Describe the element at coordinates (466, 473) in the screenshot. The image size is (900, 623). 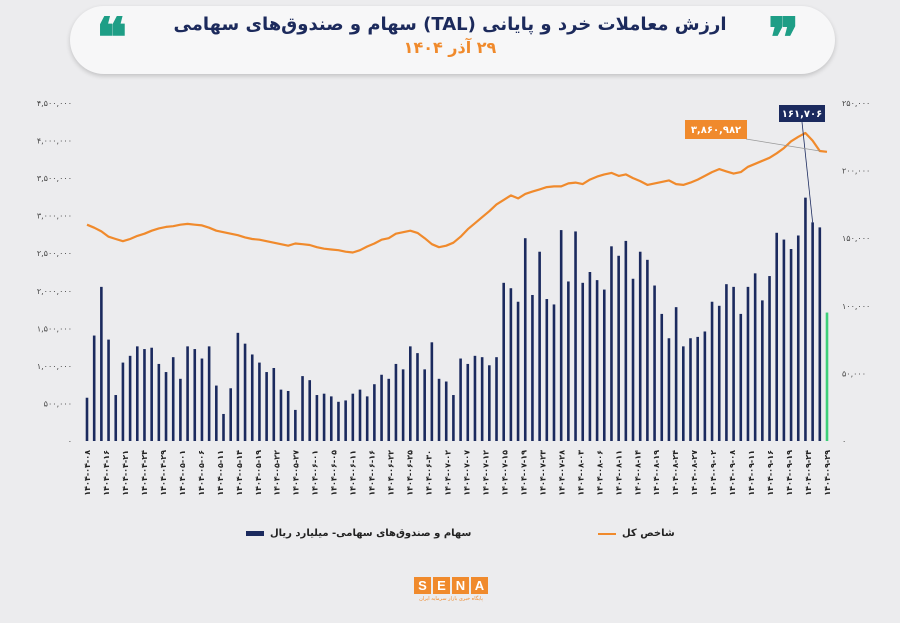
I see `x-tick-label: ۱۴۰۴-۰۷-۰۷` at that location.